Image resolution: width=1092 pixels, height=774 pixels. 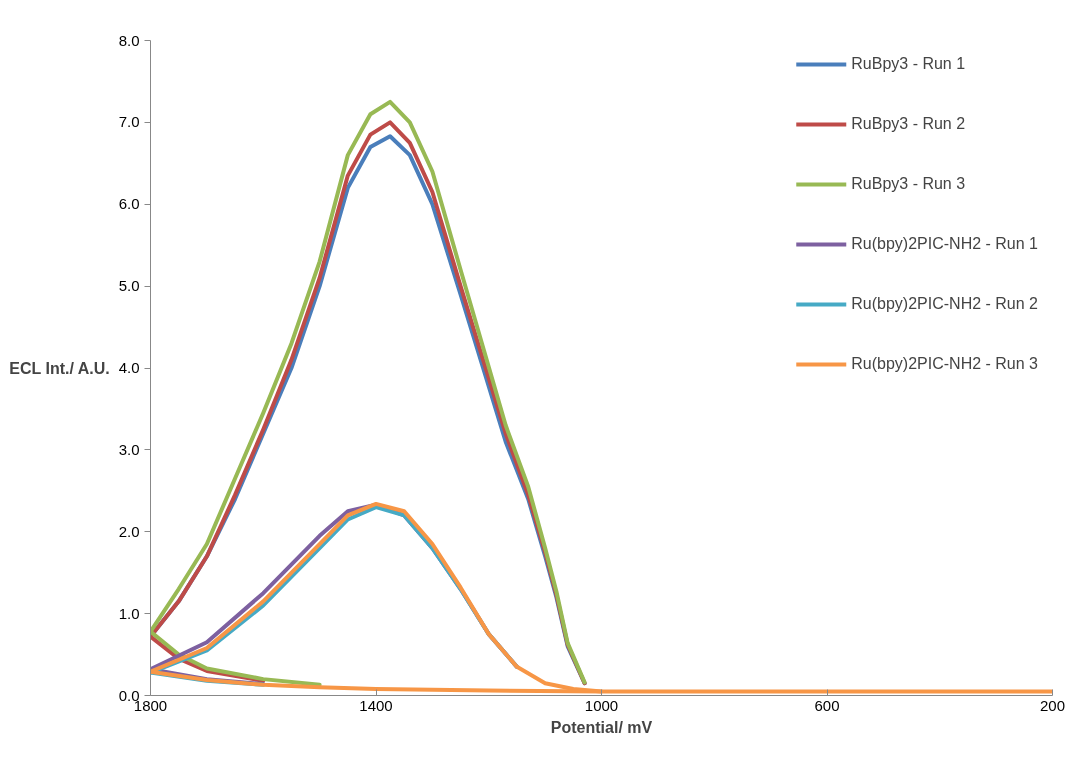 I want to click on legend-label: Ru(bpy)2PIC-NH2 - Run 2, so click(x=944, y=304).